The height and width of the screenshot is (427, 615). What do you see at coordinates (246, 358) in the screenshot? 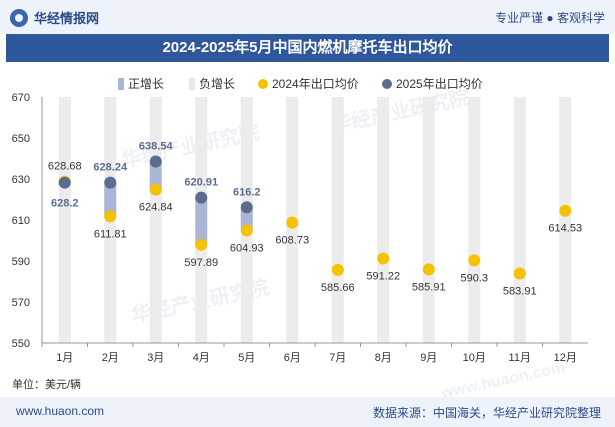
I see `x-tick-label: 5月` at bounding box center [246, 358].